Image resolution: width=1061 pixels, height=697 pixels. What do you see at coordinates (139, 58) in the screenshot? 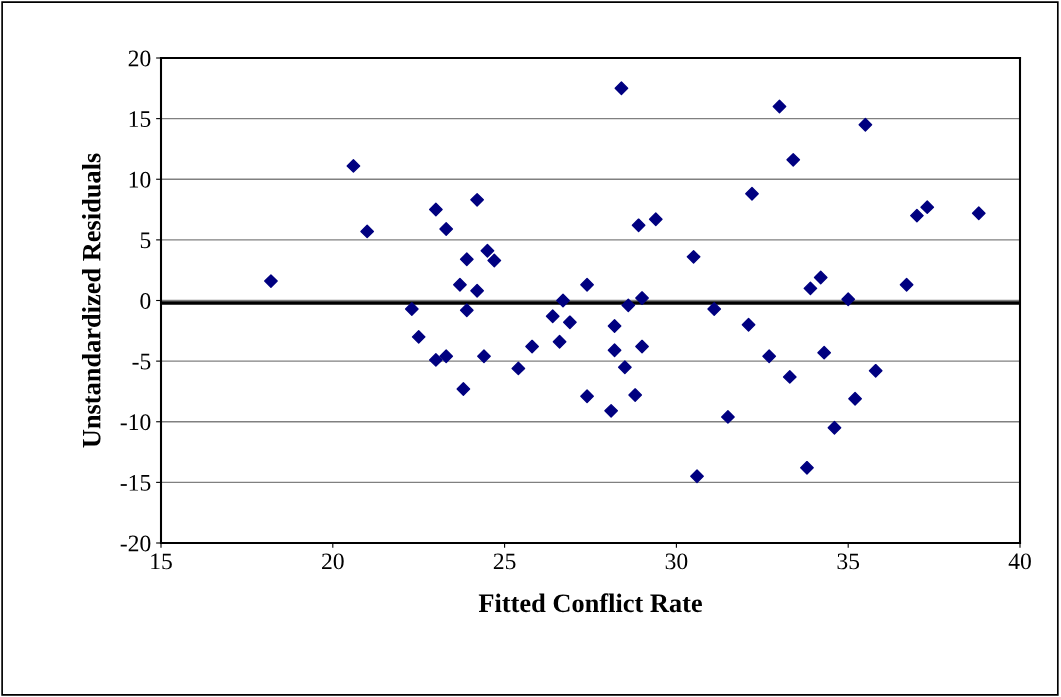
I see `y-tick-label: 20` at bounding box center [139, 58].